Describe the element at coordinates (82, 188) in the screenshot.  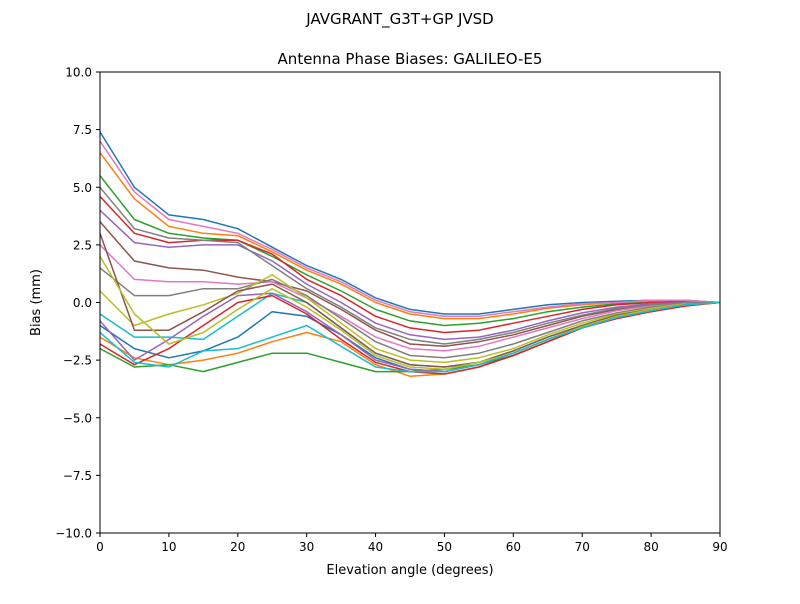
I see `y-tick-label: 5.0` at that location.